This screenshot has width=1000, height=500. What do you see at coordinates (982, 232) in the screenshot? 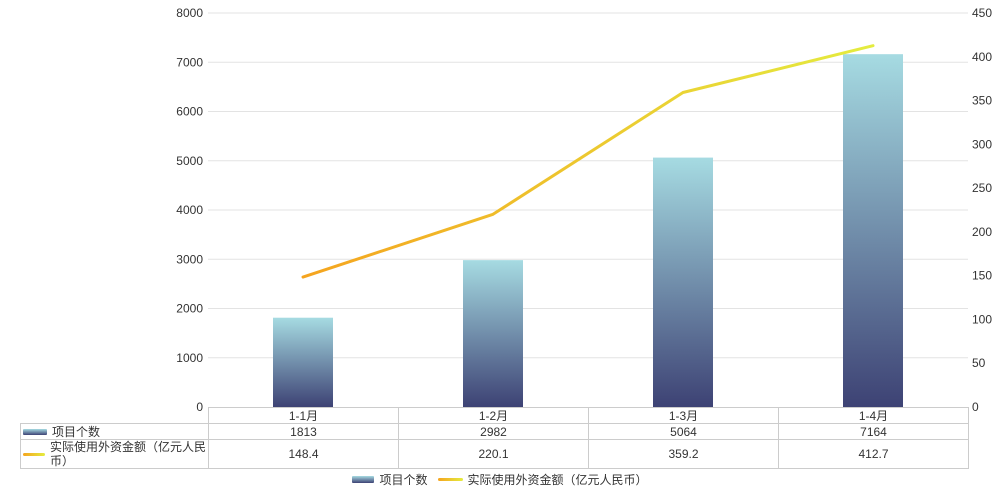
I see `right-axis-tick-label: 200` at bounding box center [982, 232].